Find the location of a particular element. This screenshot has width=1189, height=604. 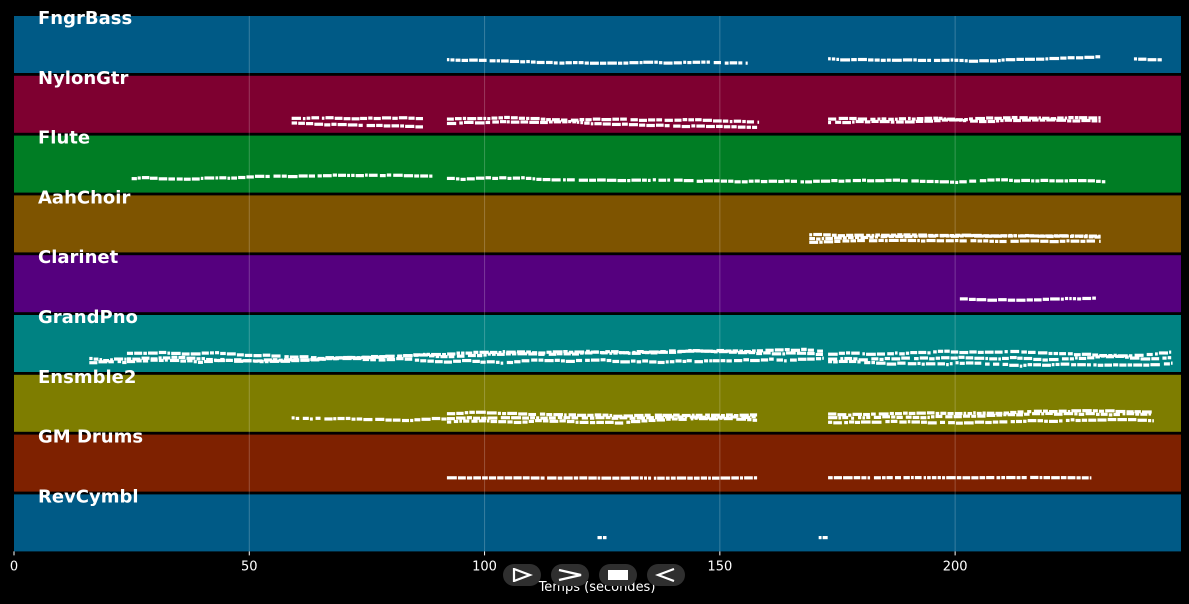

stop-button is located at coordinates (618, 575).